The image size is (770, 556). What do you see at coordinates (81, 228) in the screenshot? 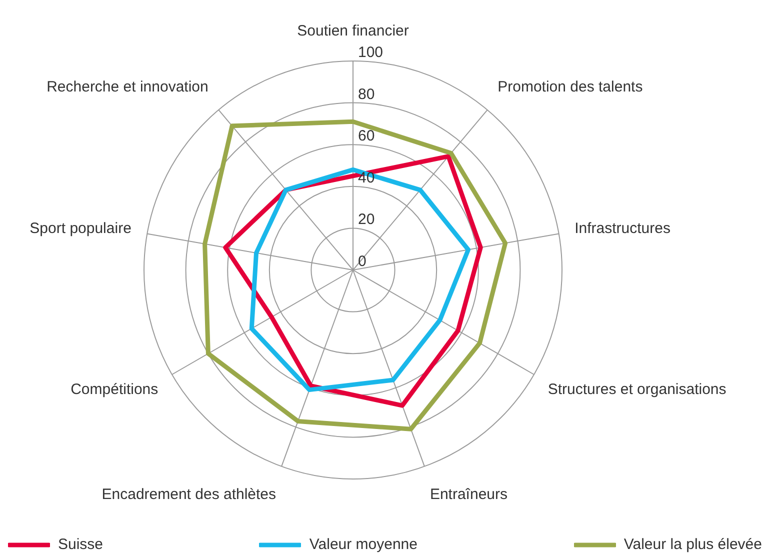
I see `spoke-label: Sport populaire` at bounding box center [81, 228].